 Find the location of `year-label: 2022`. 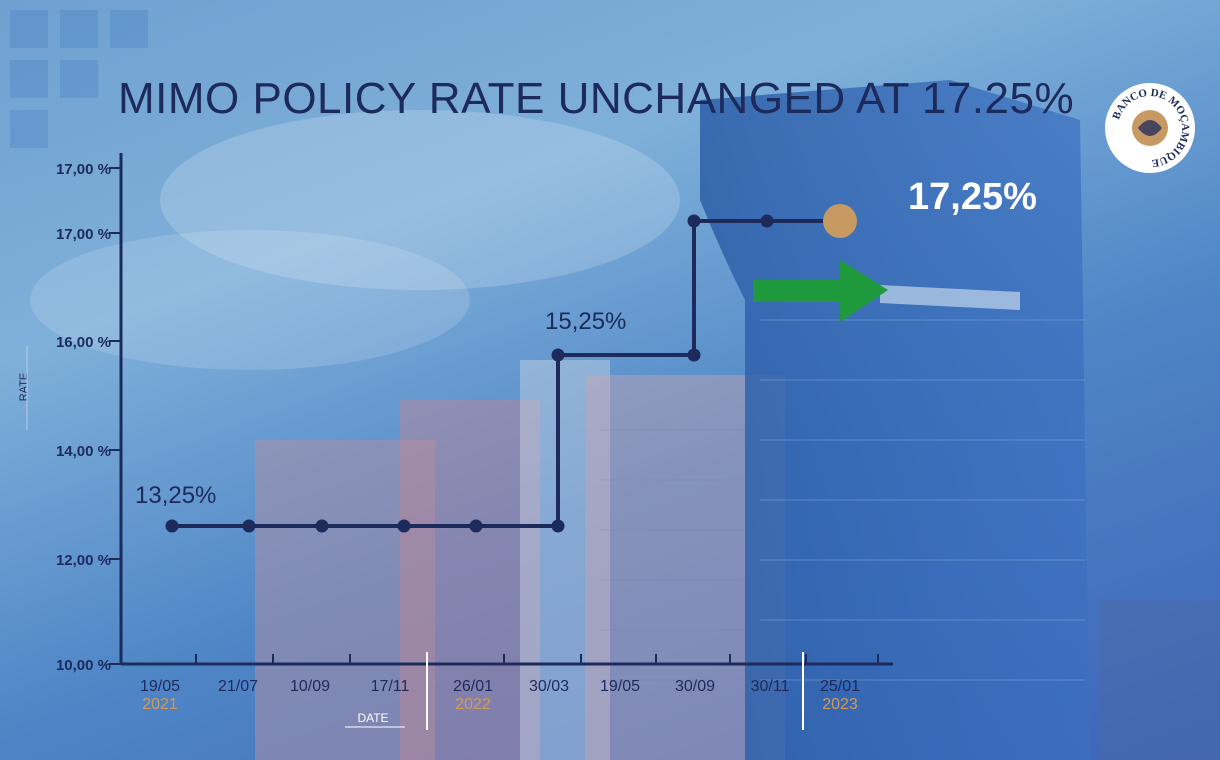

year-label: 2022 is located at coordinates (473, 704).